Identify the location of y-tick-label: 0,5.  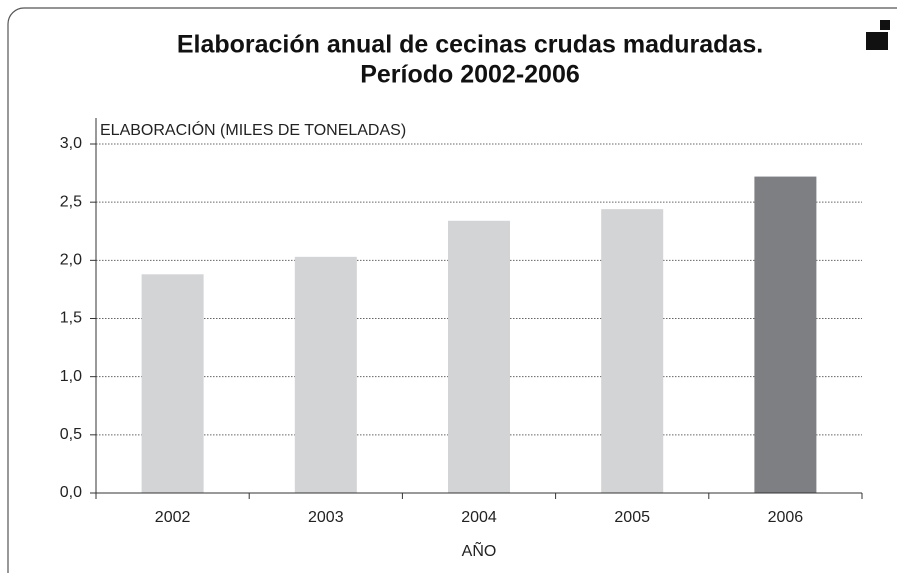
(71, 434).